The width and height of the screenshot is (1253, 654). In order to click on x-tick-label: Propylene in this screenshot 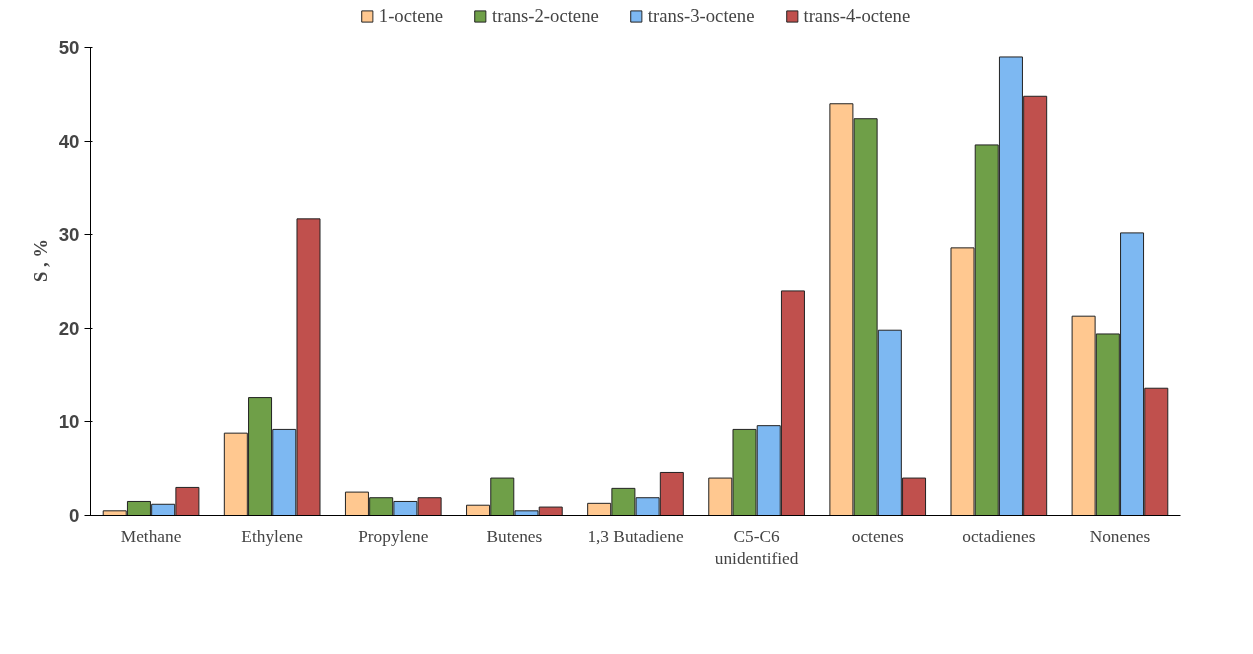, I will do `click(393, 536)`.